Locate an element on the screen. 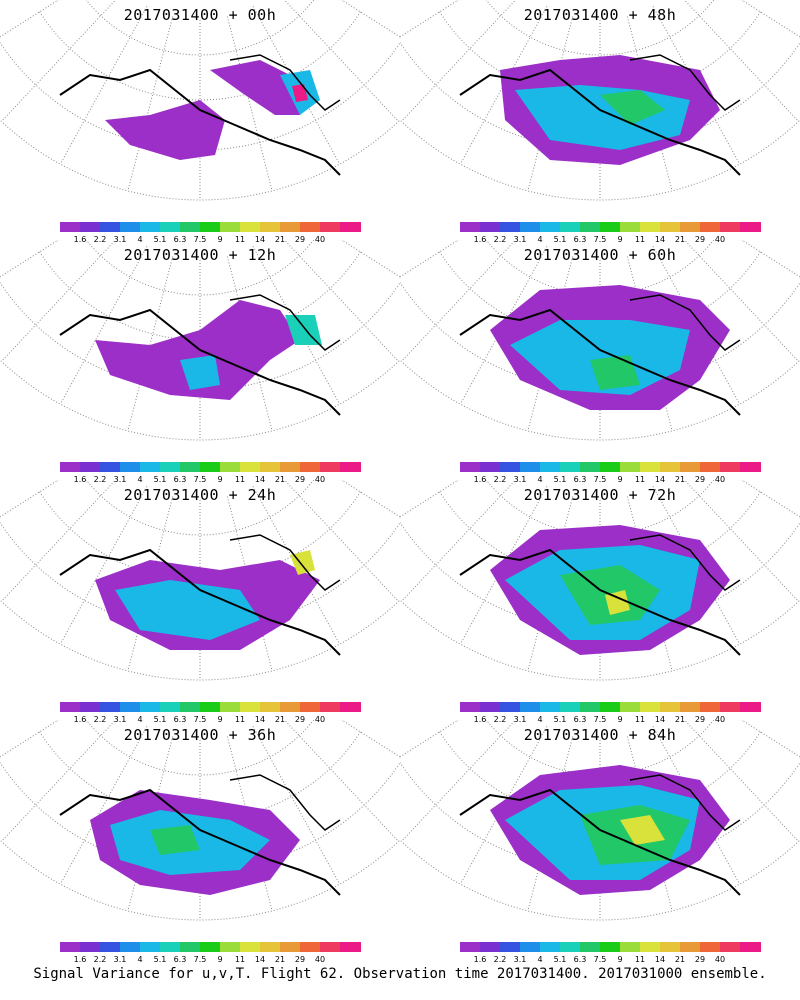  polar-map is located at coordinates (600, 340).